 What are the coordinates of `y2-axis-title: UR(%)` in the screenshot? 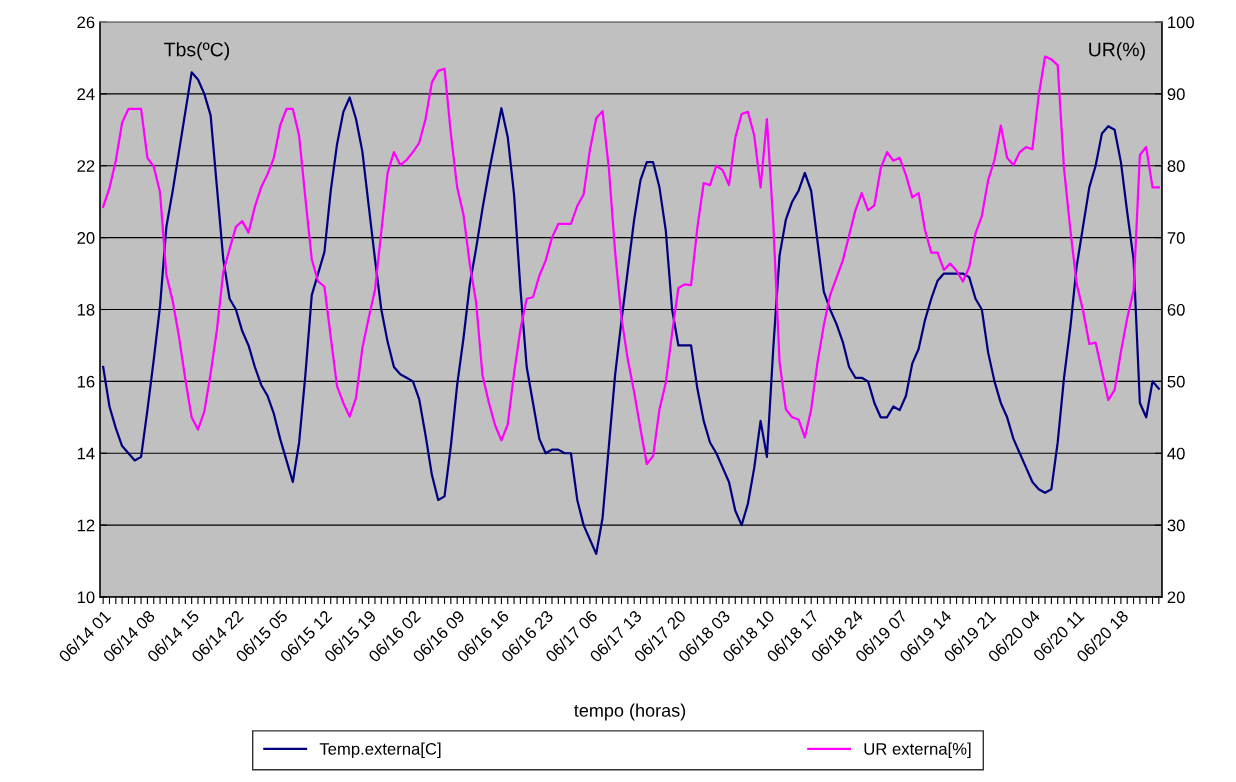 It's located at (1117, 51).